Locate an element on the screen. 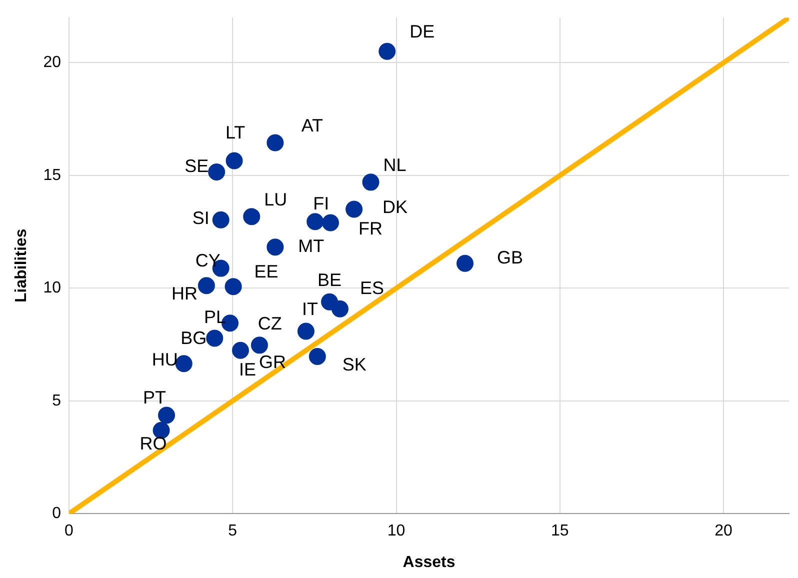 The width and height of the screenshot is (798, 578). x-tick-label: 0 is located at coordinates (69, 531).